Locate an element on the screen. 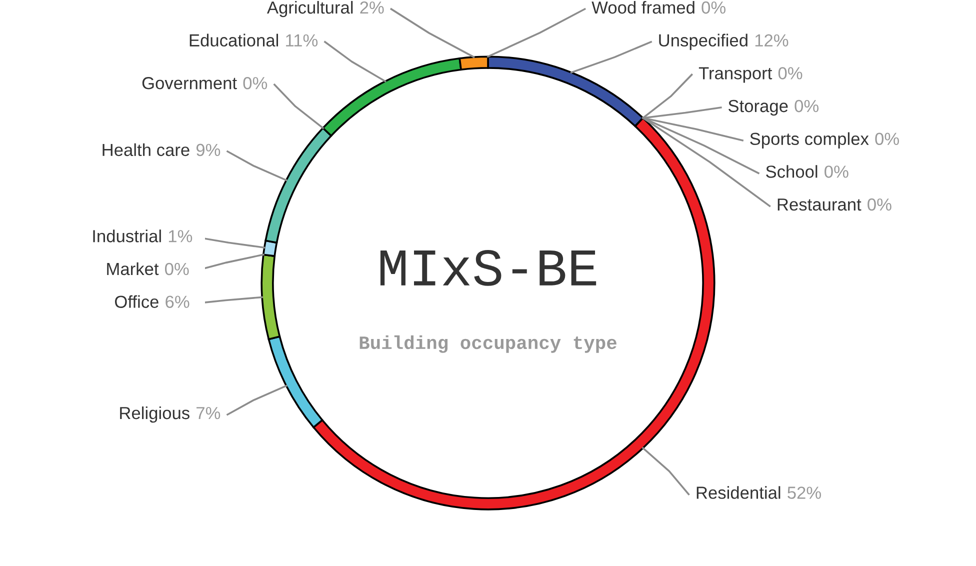 The width and height of the screenshot is (976, 566). slice-label: Agricultural is located at coordinates (309, 9).